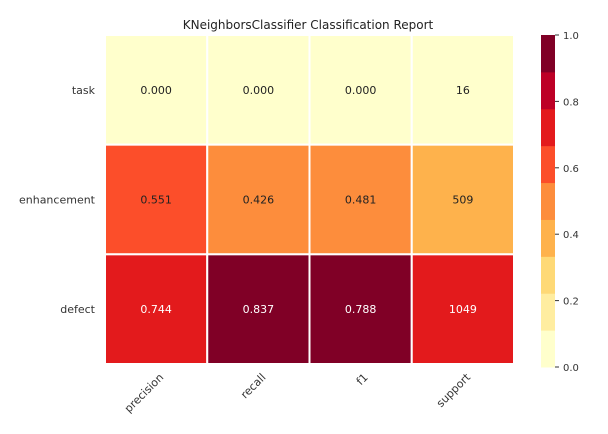 The width and height of the screenshot is (608, 434). What do you see at coordinates (571, 36) in the screenshot?
I see `colorbar-tick-label-5: 1.0` at bounding box center [571, 36].